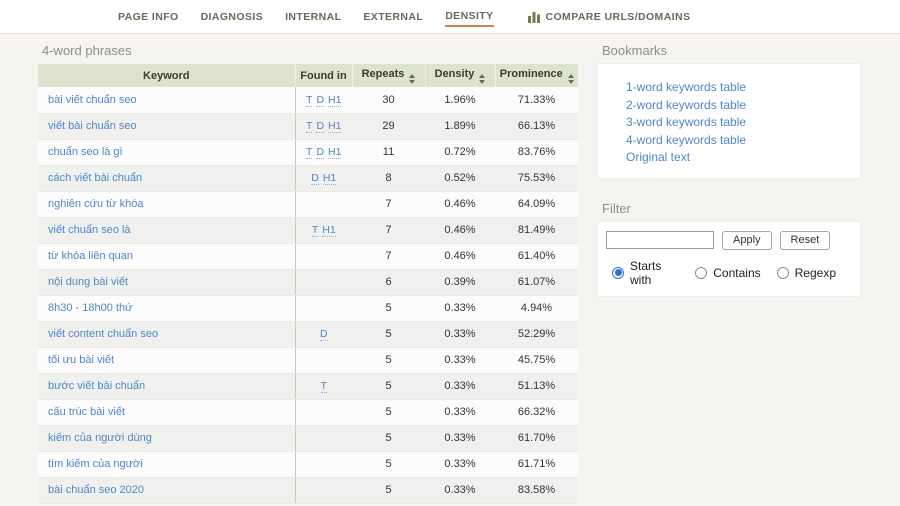 This screenshot has width=900, height=506. What do you see at coordinates (167, 386) in the screenshot?
I see `keyword-cell: bước viết bài chuẩn` at bounding box center [167, 386].